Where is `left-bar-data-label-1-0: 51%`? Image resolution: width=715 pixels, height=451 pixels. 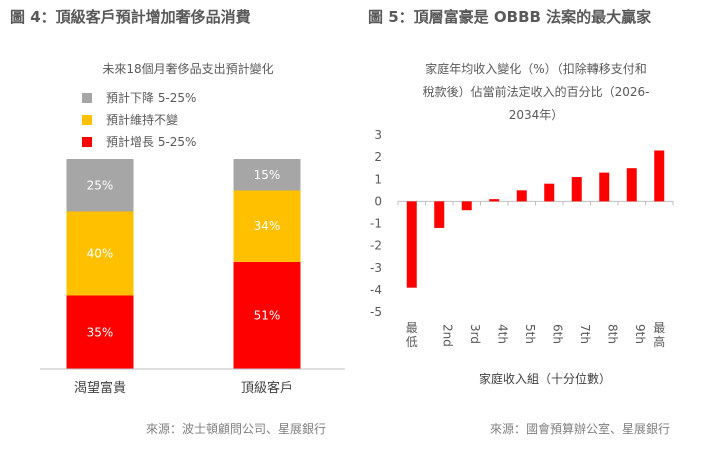
left-bar-data-label-1-0: 51% is located at coordinates (267, 315).